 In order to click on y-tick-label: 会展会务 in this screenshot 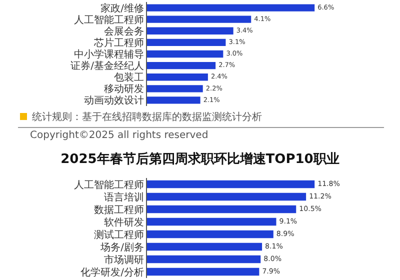, I will do `click(124, 31)`.